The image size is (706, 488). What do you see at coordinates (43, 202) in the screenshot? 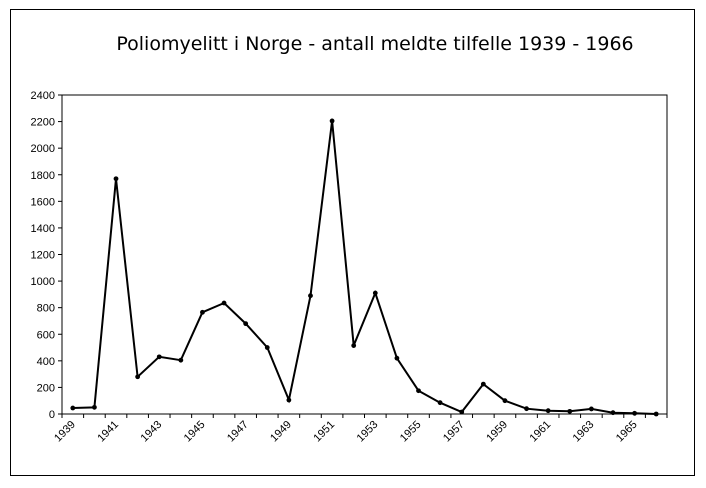
I see `y-tick-label: 1600` at bounding box center [43, 202].